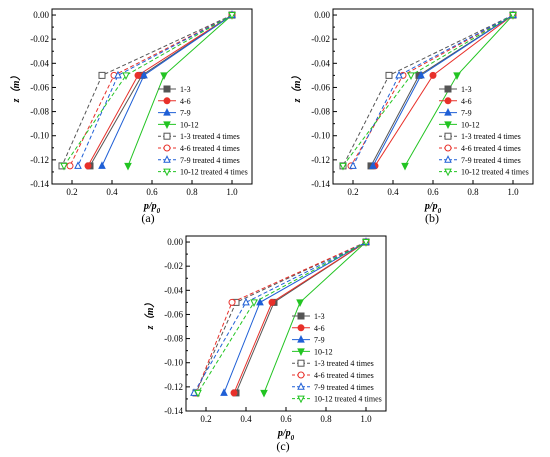  What do you see at coordinates (432, 218) in the screenshot?
I see `panel-label: (b)` at bounding box center [432, 218].